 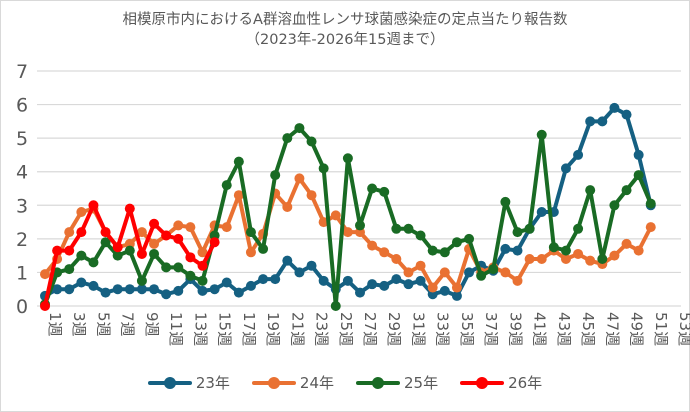 I want to click on y-tick-label: 3, so click(x=22, y=206).